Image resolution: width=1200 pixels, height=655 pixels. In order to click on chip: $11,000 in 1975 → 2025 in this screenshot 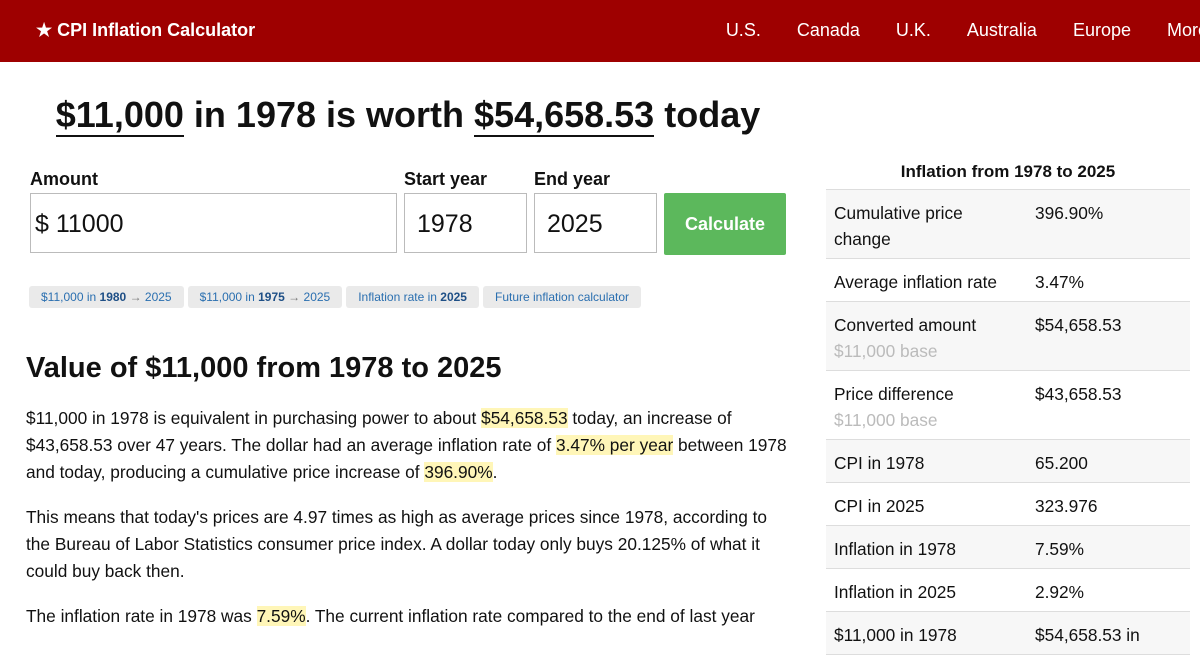, I will do `click(265, 297)`.